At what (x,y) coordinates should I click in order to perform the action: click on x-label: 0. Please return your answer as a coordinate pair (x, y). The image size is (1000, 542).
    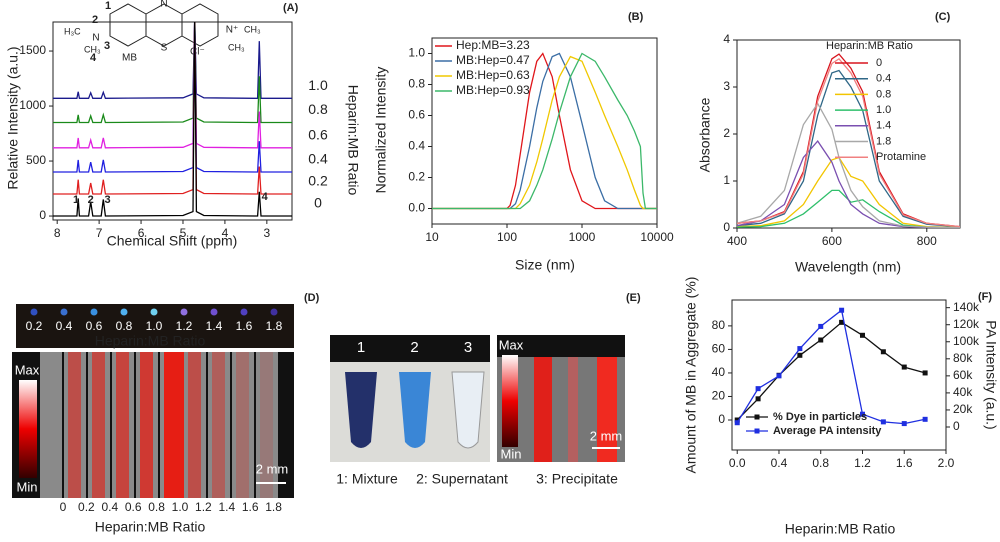
    Looking at the image, I should click on (63, 507).